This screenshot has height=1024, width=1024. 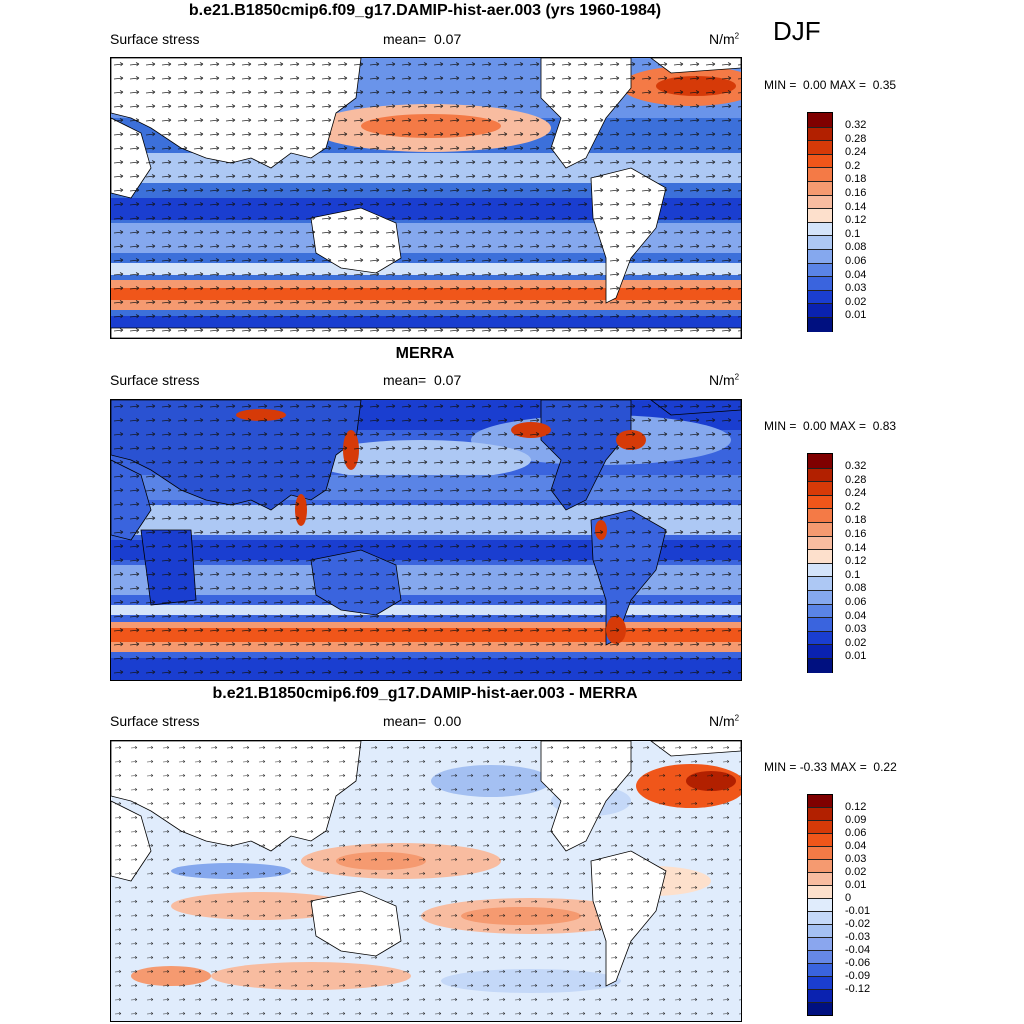 I want to click on colorbar-tick-label: -0.09, so click(x=858, y=975).